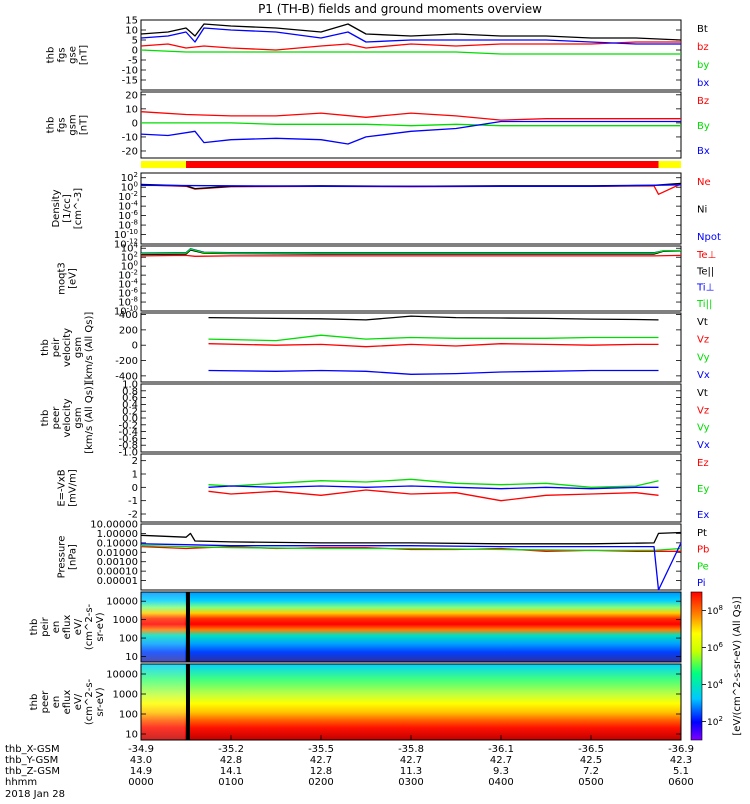 The height and width of the screenshot is (804, 750). I want to click on y-tick-label: 0.10000, so click(117, 543).